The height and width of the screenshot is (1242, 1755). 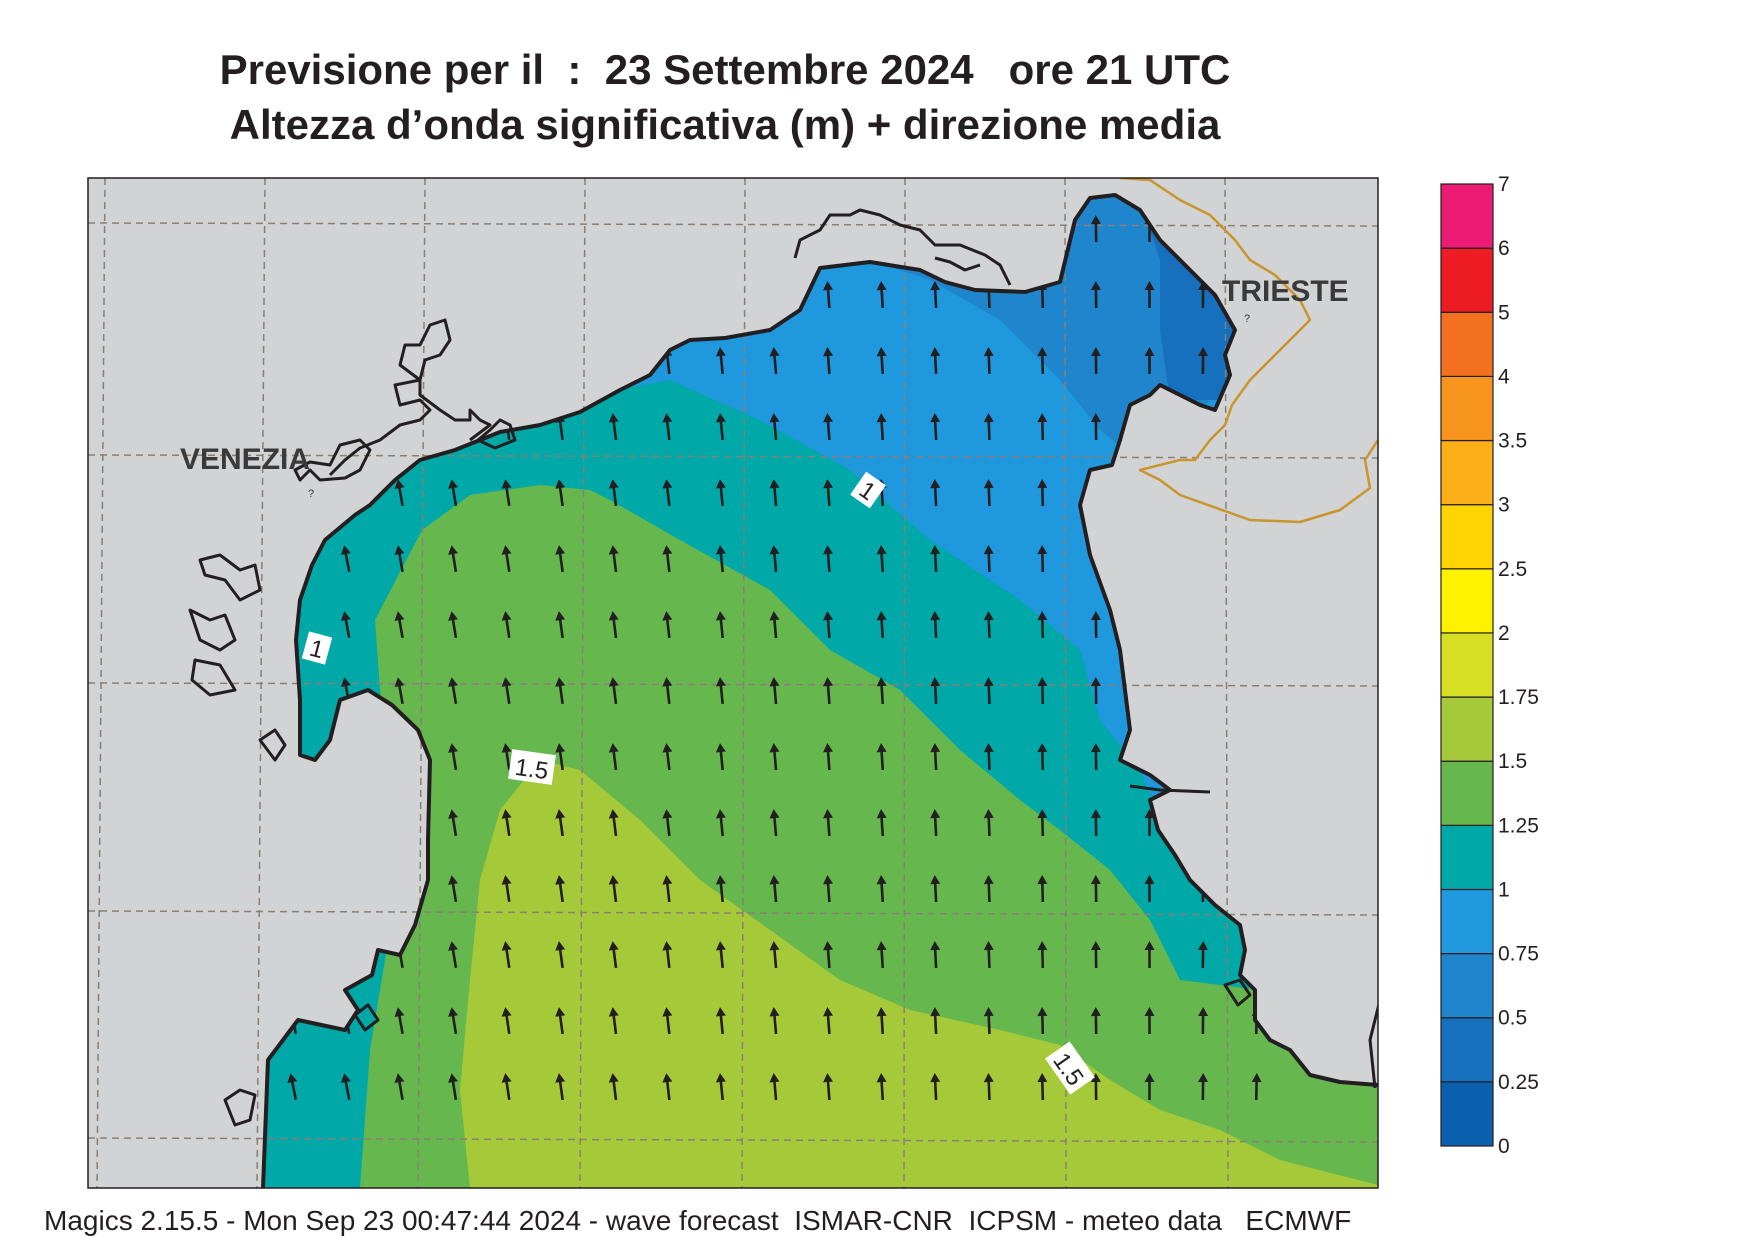 I want to click on legend-level-label: 0.25, so click(x=1518, y=1082).